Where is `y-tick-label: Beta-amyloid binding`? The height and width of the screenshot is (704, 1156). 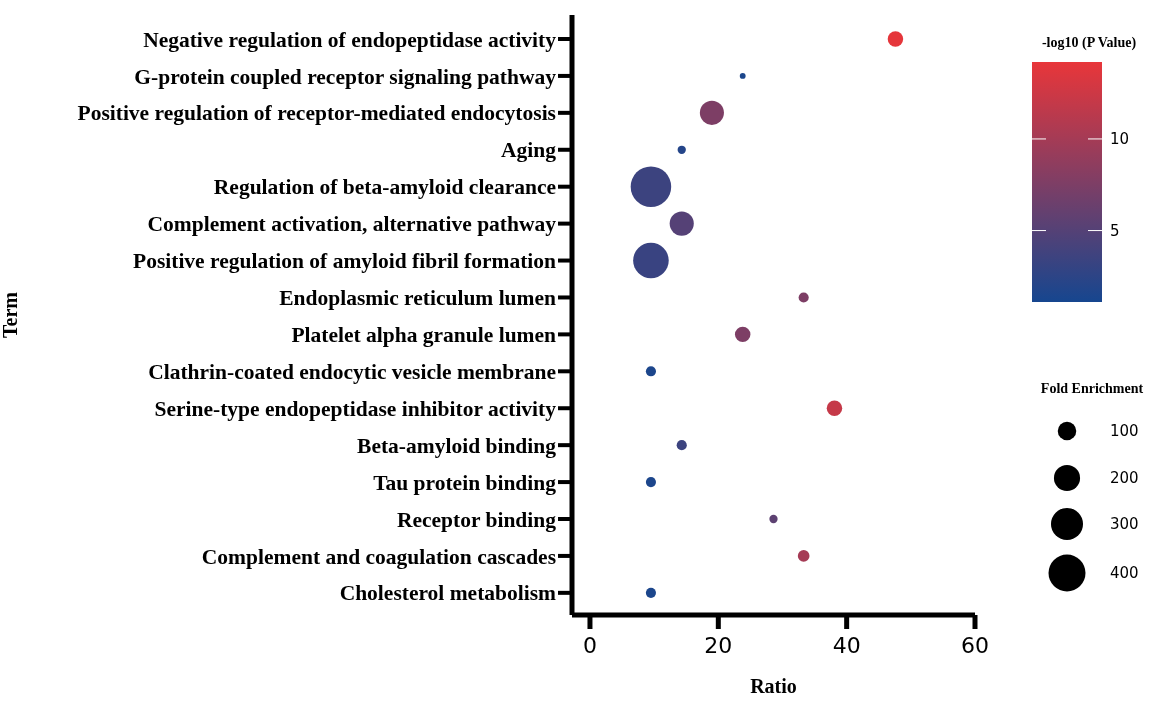 y-tick-label: Beta-amyloid binding is located at coordinates (457, 445).